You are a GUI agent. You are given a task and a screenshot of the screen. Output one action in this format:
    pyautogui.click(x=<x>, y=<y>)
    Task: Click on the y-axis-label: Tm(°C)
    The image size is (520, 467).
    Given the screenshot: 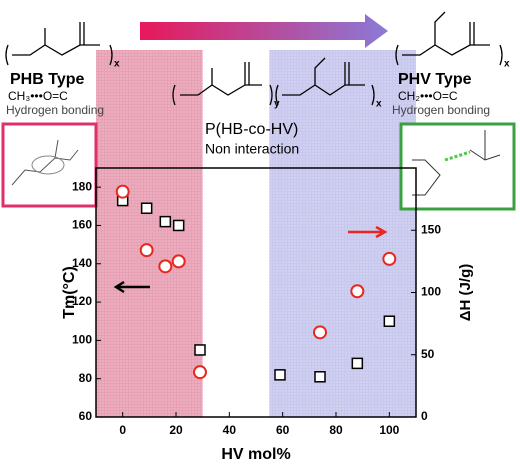 What is the action you would take?
    pyautogui.click(x=69, y=292)
    